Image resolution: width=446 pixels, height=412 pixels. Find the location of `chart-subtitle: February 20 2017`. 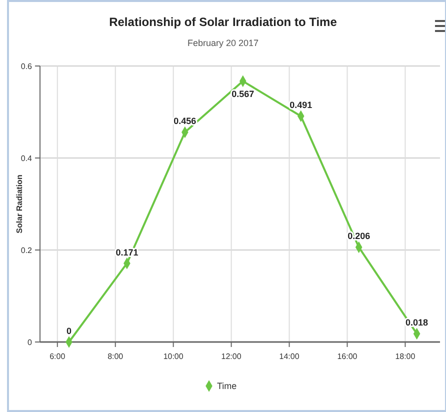

chart-subtitle: February 20 2017 is located at coordinates (223, 43).